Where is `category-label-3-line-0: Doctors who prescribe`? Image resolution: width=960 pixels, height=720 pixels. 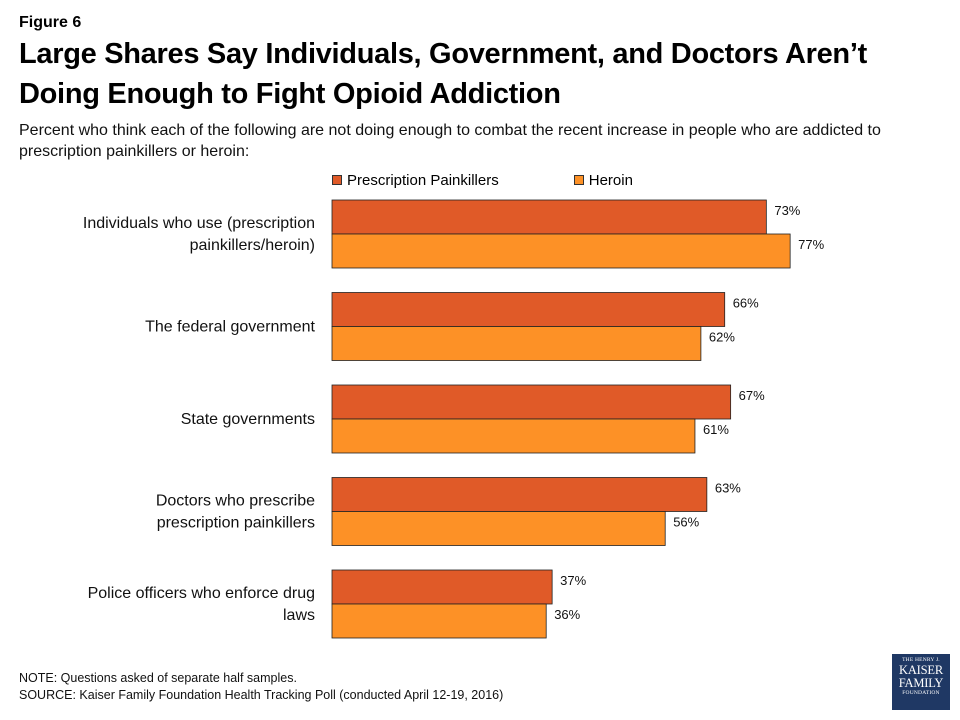 category-label-3-line-0: Doctors who prescribe is located at coordinates (235, 501).